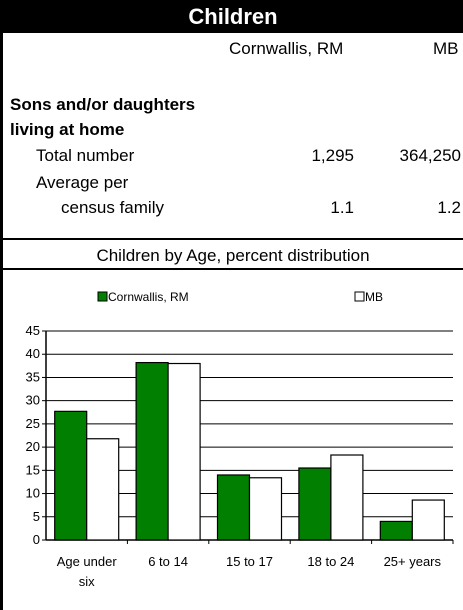  Describe the element at coordinates (33, 423) in the screenshot. I see `y-tick-label: 25` at that location.